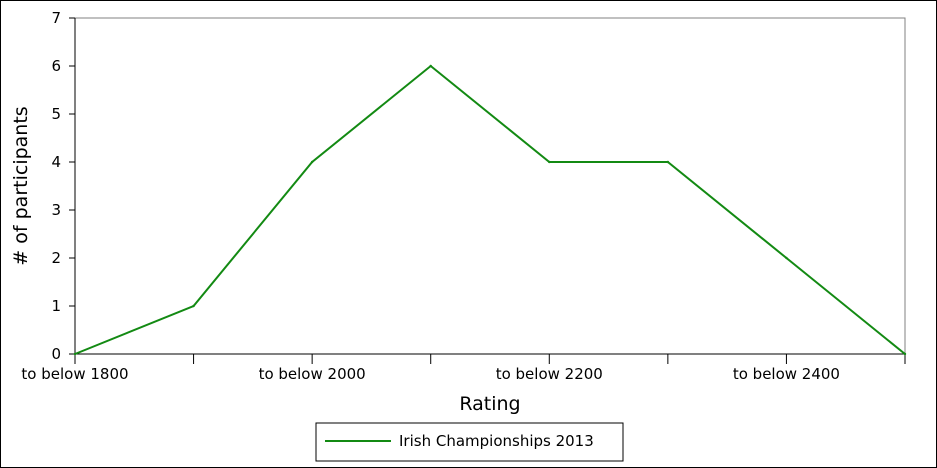  Describe the element at coordinates (549, 374) in the screenshot. I see `x-tick-label: to below 2200` at that location.